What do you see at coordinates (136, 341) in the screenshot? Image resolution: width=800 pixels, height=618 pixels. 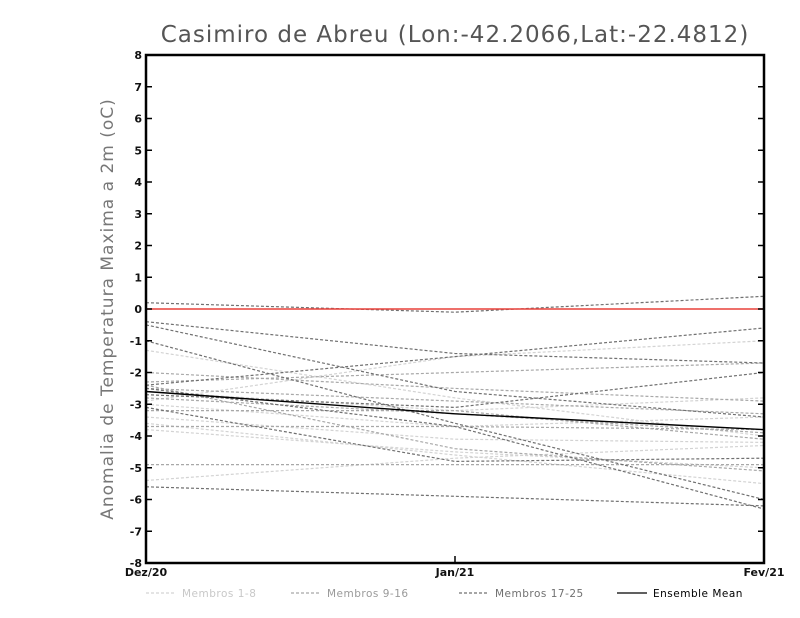 I see `y-tick-label: -1` at bounding box center [136, 341].